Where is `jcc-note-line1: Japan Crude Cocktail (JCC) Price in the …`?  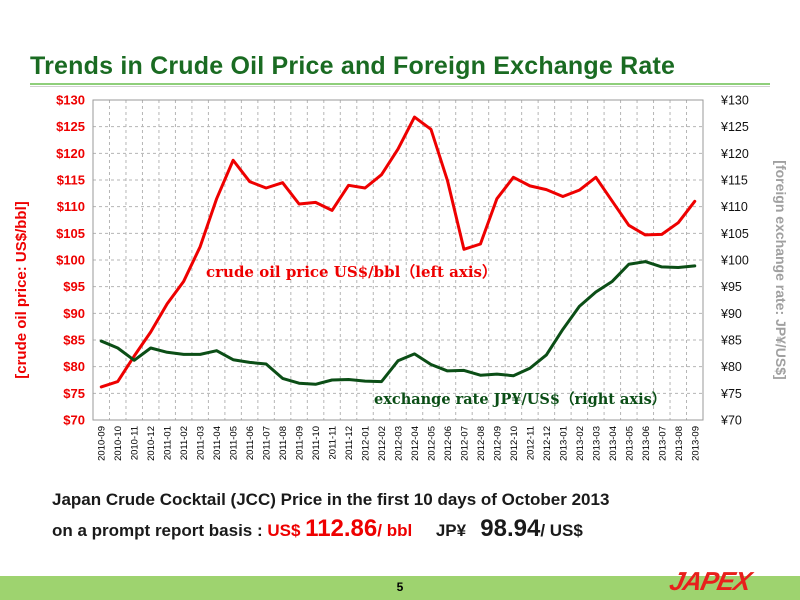
jcc-note-line1: Japan Crude Cocktail (JCC) Price in the … is located at coordinates (331, 499).